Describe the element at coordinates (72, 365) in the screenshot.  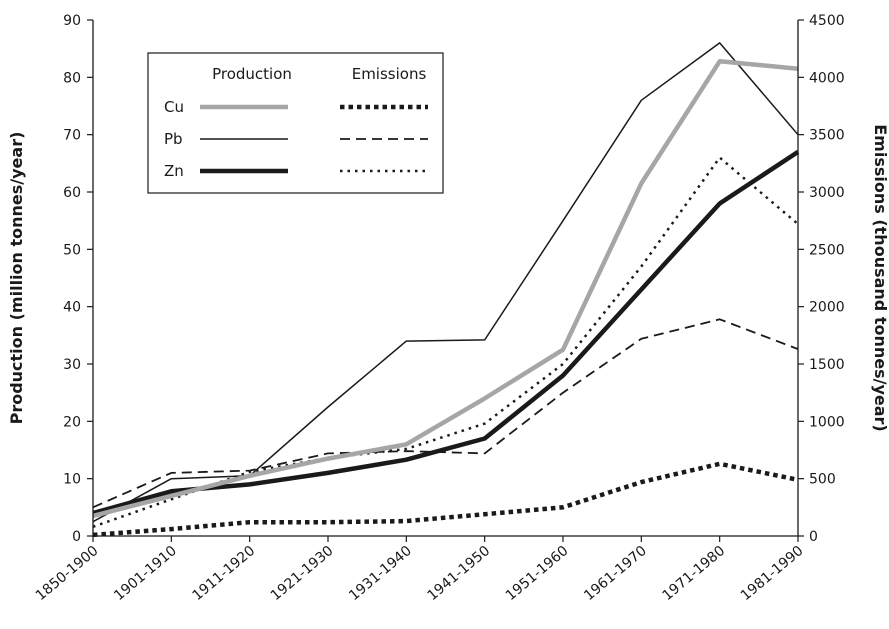
I see `y-left-tick-label: 30` at that location.